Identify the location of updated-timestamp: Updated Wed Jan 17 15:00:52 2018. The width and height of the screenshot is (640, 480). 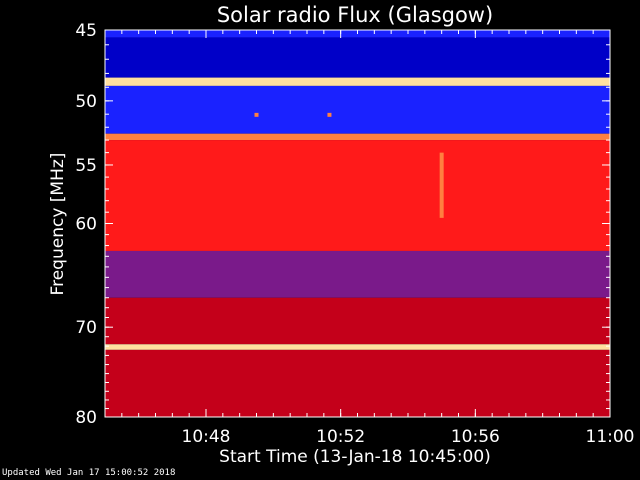
(89, 473).